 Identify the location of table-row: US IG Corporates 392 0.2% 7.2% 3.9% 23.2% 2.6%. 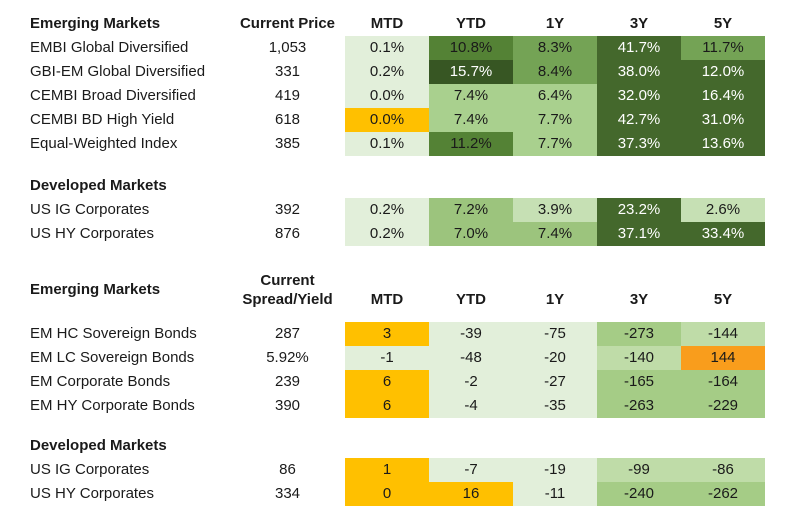
(393, 210).